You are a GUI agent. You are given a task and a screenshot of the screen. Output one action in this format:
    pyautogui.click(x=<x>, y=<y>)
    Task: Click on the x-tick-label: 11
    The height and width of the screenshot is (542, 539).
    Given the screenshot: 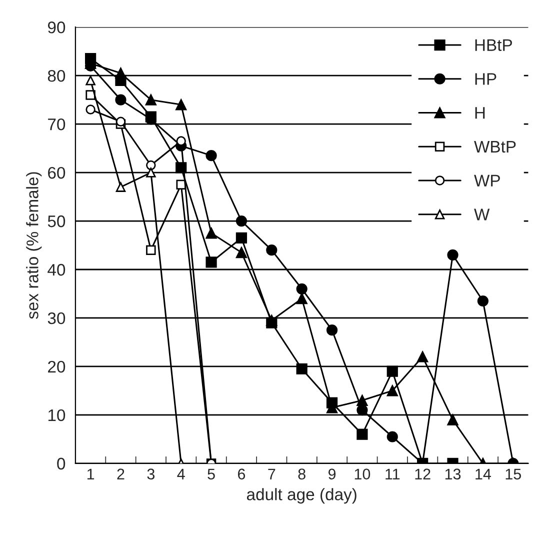 What is the action you would take?
    pyautogui.click(x=393, y=474)
    